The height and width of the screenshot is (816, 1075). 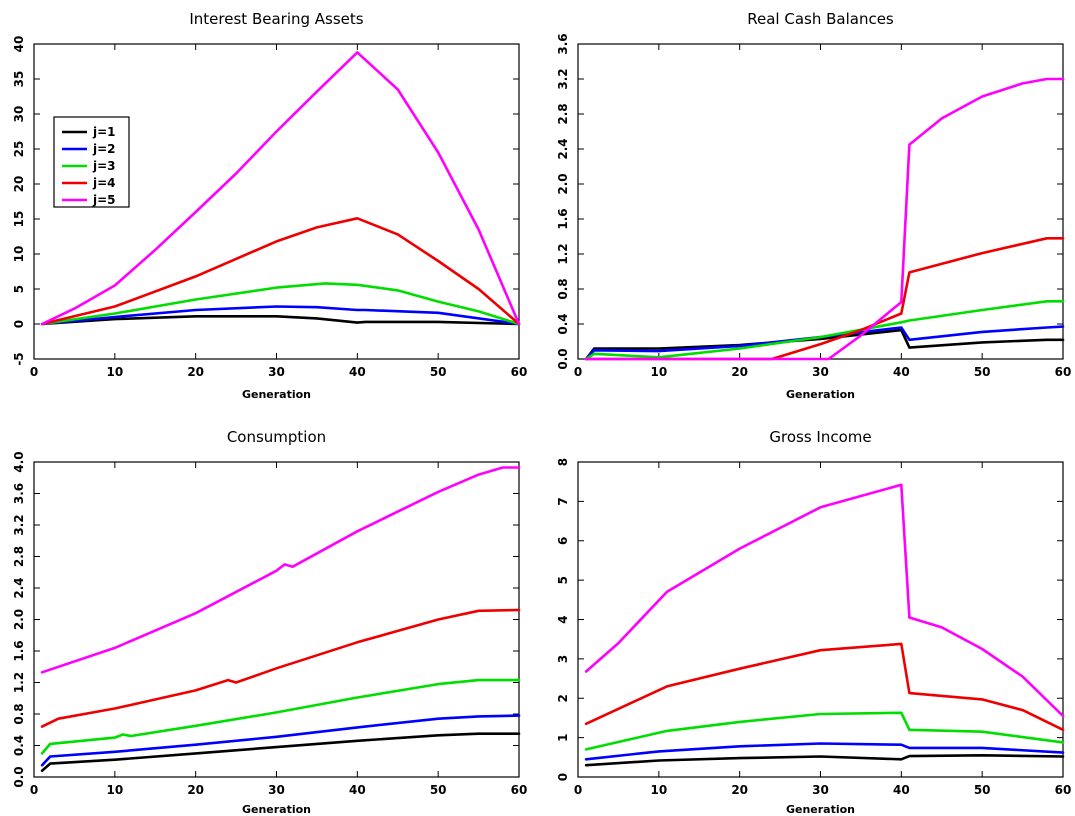 I want to click on legend-label: j=3, so click(x=104, y=166).